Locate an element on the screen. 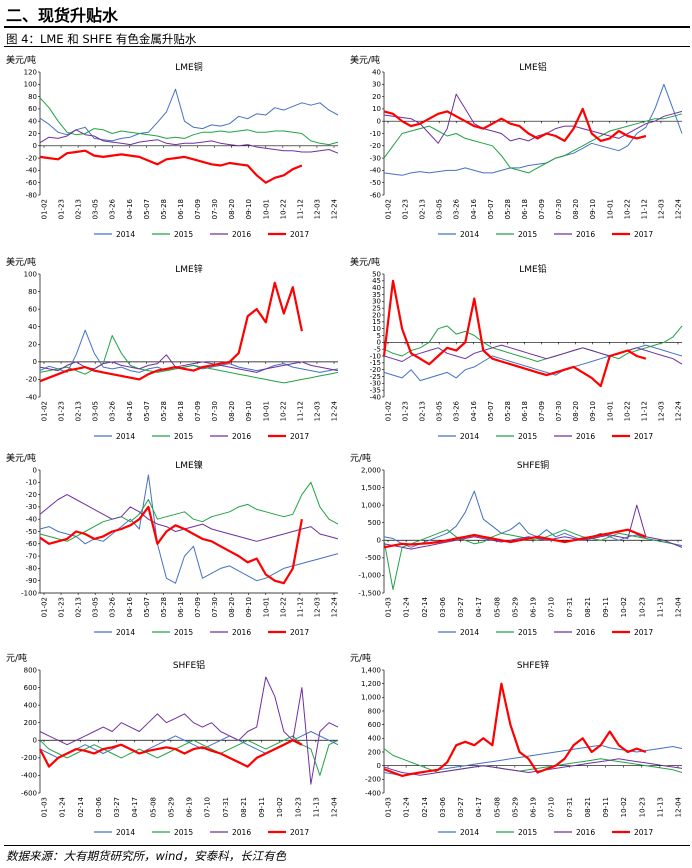  x-tick-label: 09-10 is located at coordinates (593, 411).